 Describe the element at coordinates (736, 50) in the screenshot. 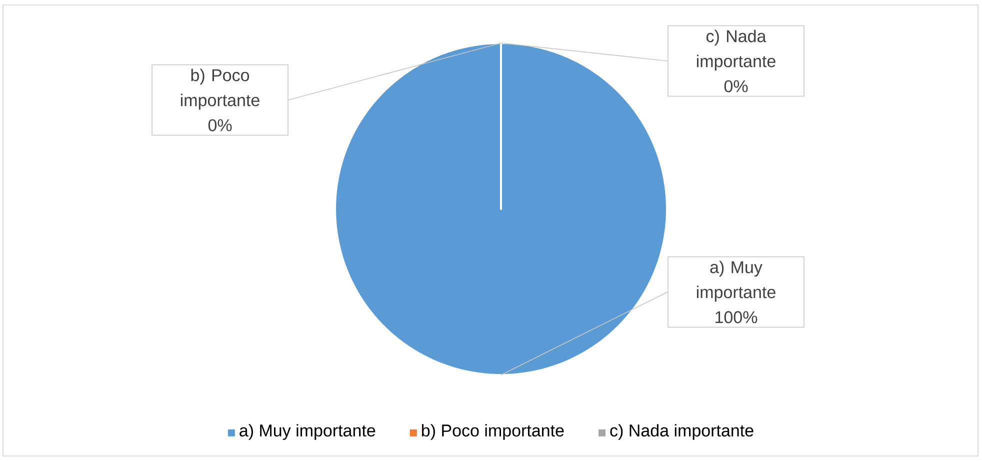

I see `category-label: c) Nada importante` at that location.